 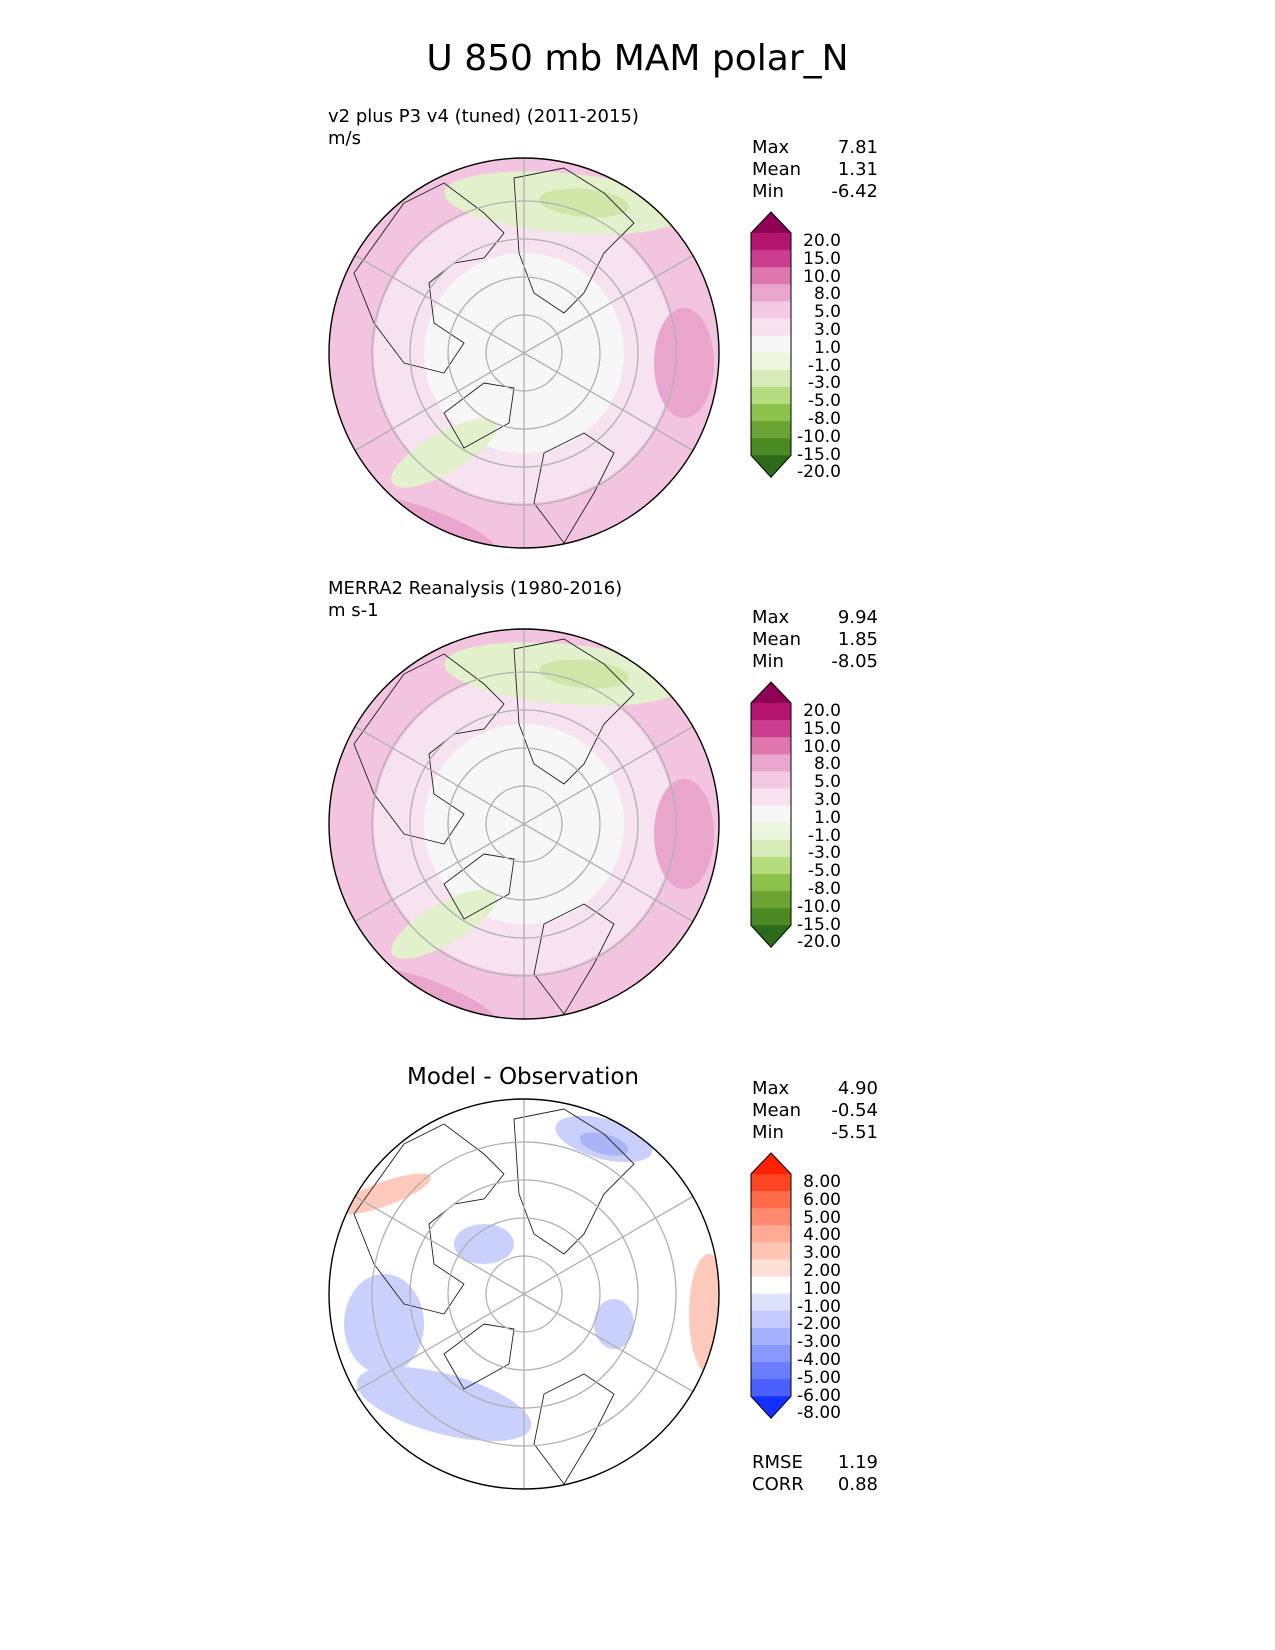 I want to click on panel-3-colorbar, so click(x=771, y=1286).